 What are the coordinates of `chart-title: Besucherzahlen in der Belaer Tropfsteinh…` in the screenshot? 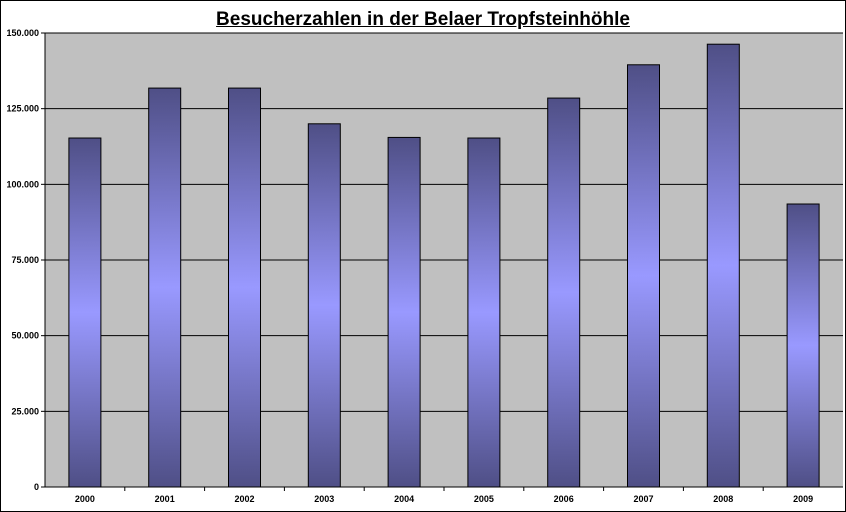 It's located at (423, 19).